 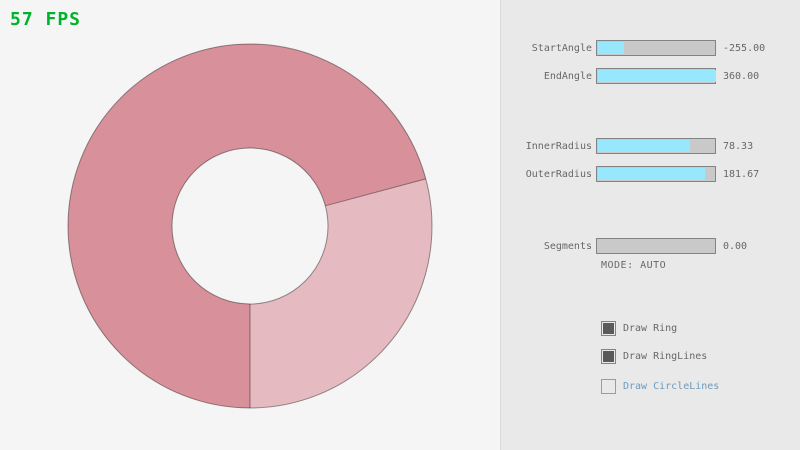 I want to click on inner-radius-row: InnerRadius 78.33, so click(x=650, y=146).